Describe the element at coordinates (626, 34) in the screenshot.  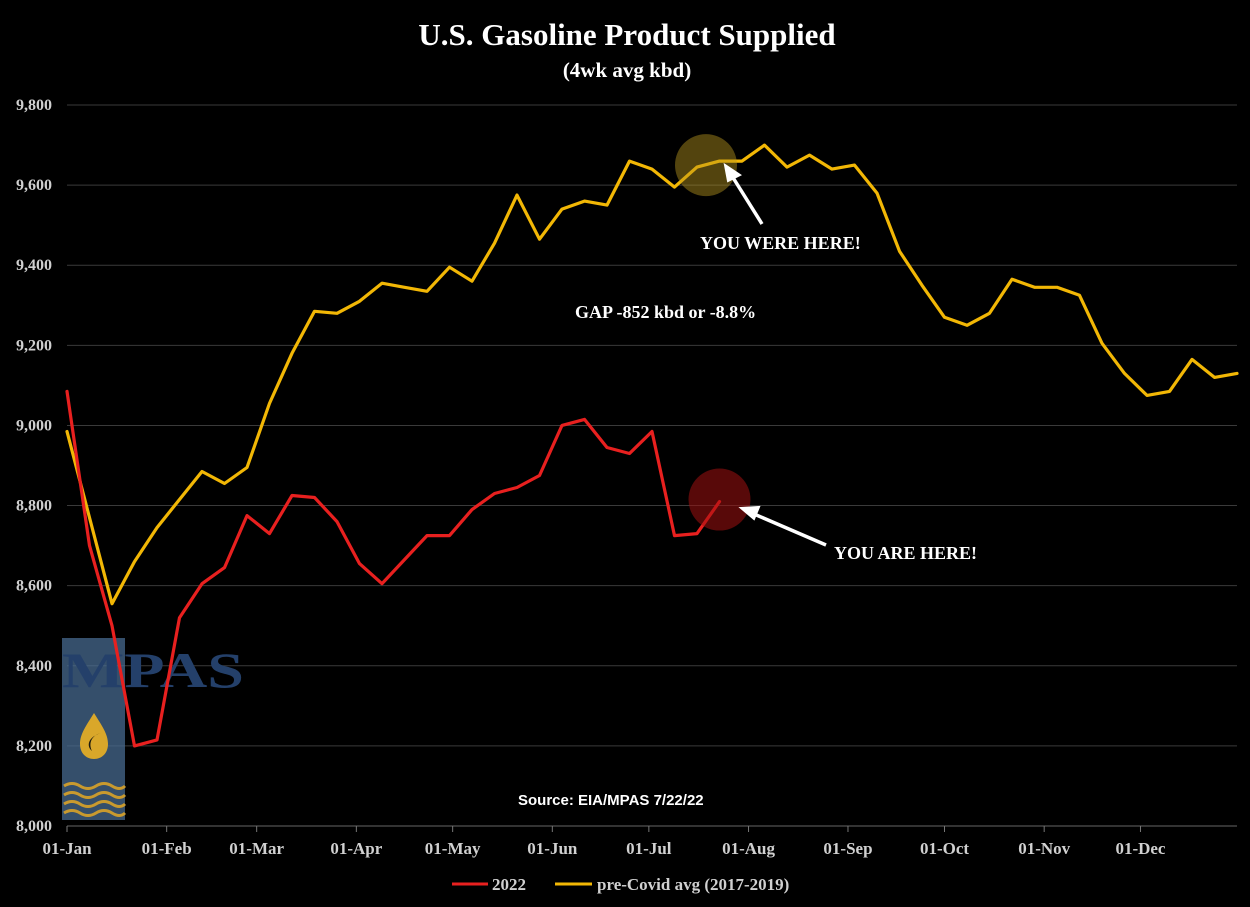
I see `chart-title: U.S. Gasoline Product Supplied` at that location.